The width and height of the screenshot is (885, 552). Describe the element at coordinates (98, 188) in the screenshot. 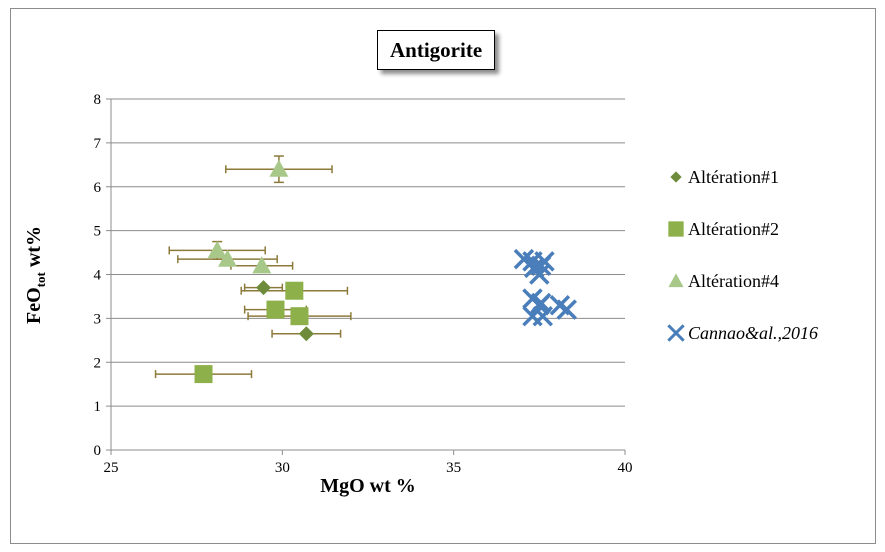

I see `y-tick-label: 6` at that location.